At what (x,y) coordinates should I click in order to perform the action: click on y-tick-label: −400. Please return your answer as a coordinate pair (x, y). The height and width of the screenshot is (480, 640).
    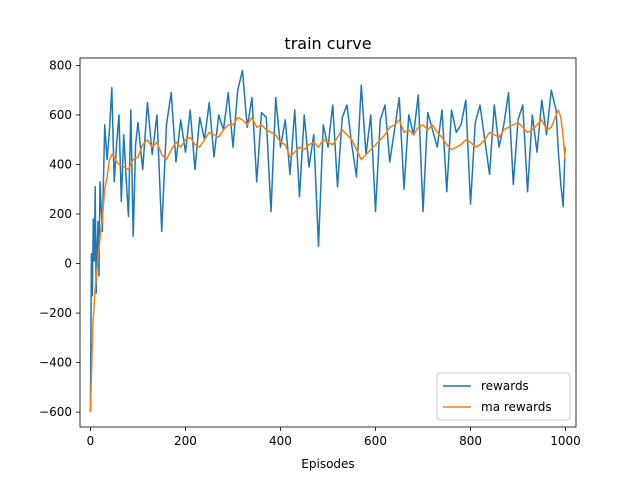
    Looking at the image, I should click on (55, 363).